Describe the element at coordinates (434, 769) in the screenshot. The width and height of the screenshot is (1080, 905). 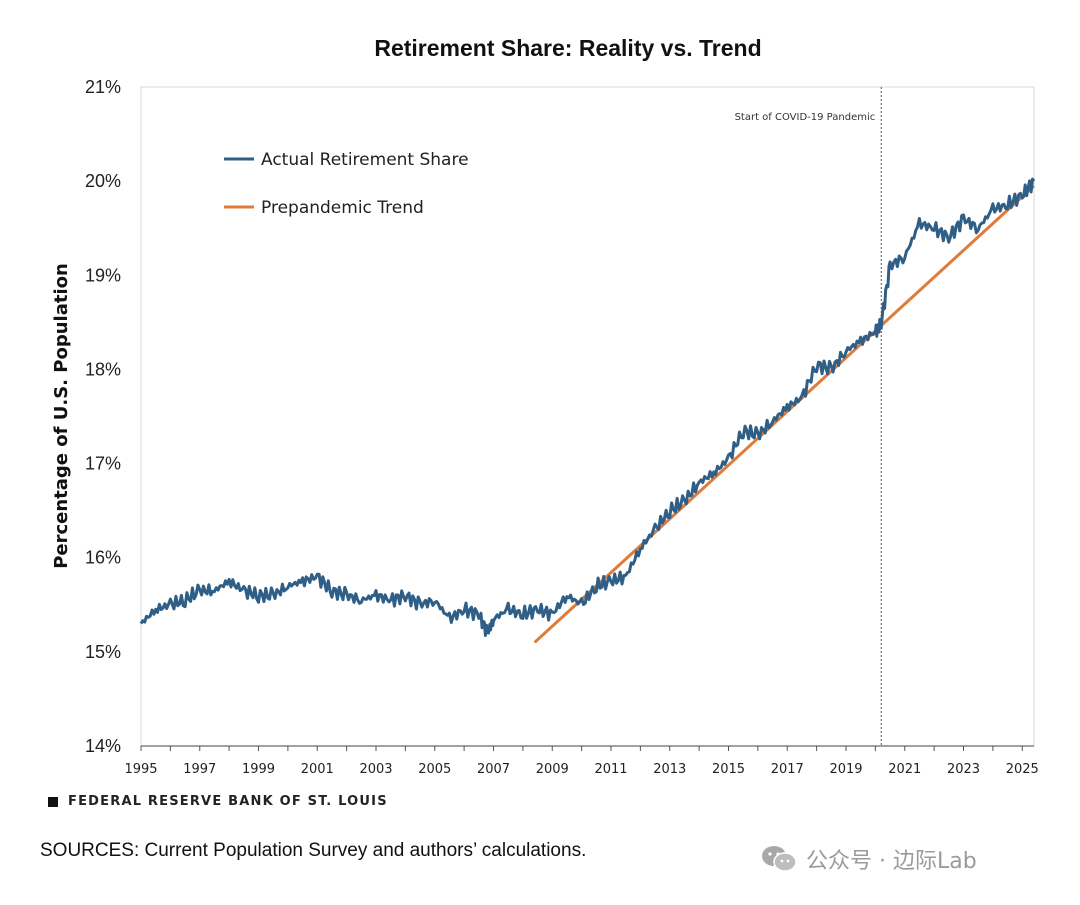
I see `x-tick-label: 2005` at that location.